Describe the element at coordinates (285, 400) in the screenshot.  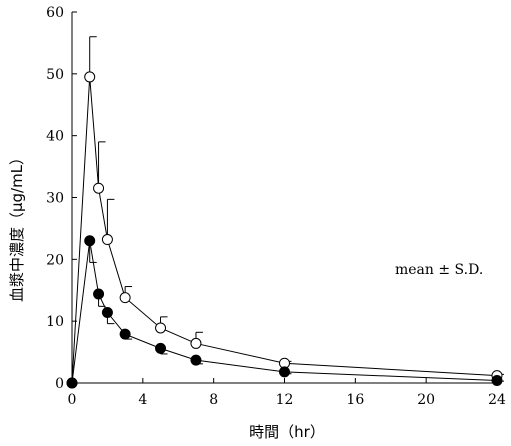
I see `x-tick-label: 12` at that location.